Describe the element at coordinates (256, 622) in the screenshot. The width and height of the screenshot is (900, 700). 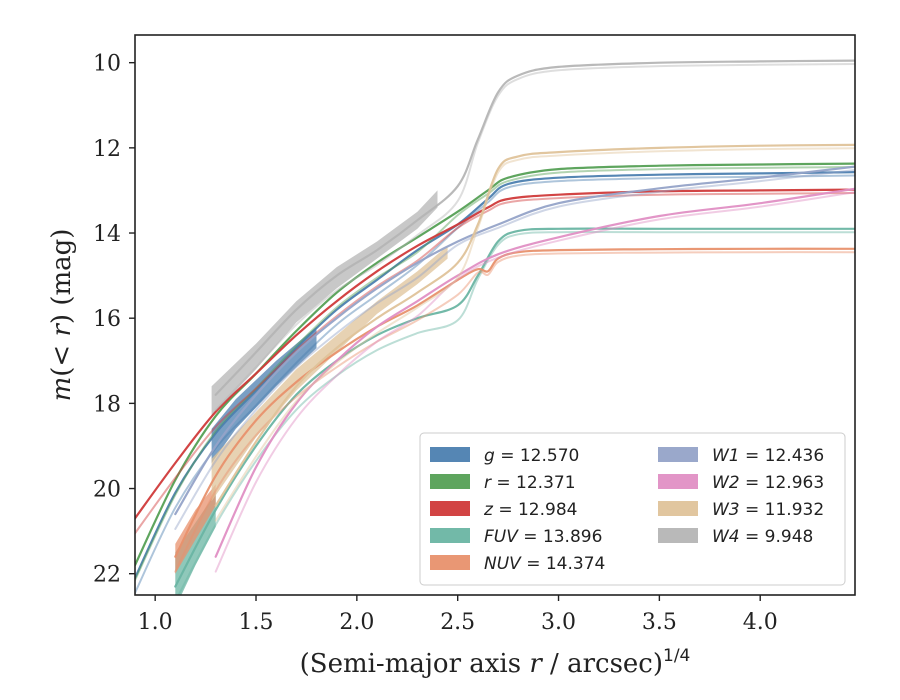
I see `x-tick-label: 1.5` at that location.